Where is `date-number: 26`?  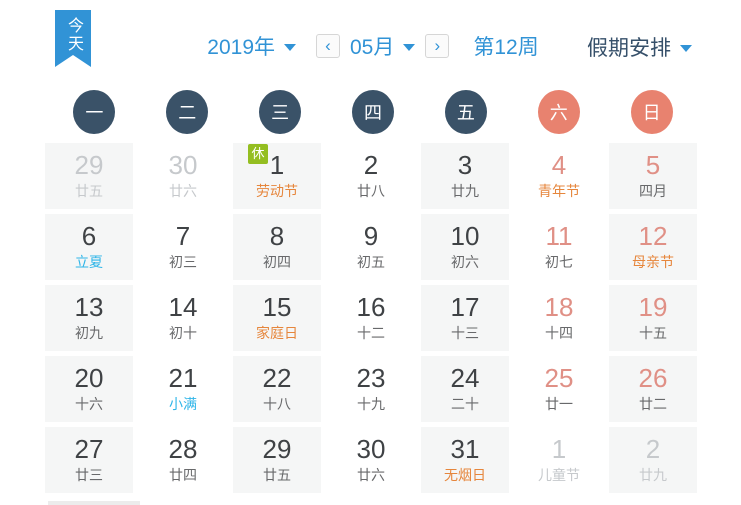
date-number: 26 is located at coordinates (653, 378).